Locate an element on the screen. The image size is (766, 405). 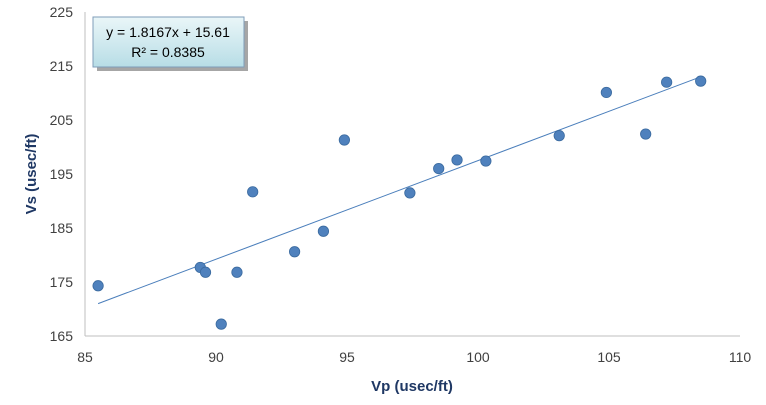
r-squared-label: R² = 0.8385 is located at coordinates (168, 52).